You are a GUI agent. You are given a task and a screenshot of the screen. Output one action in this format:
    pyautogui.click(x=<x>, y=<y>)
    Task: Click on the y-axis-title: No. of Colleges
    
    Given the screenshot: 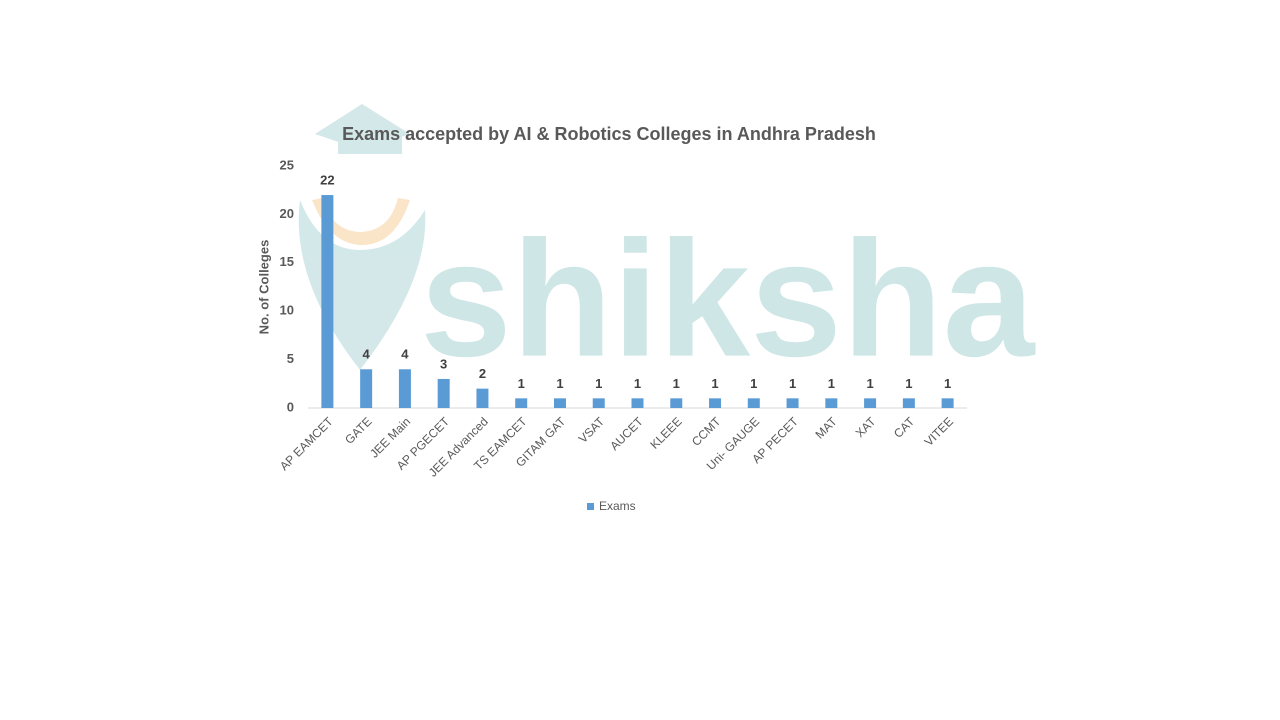 What is the action you would take?
    pyautogui.click(x=263, y=287)
    